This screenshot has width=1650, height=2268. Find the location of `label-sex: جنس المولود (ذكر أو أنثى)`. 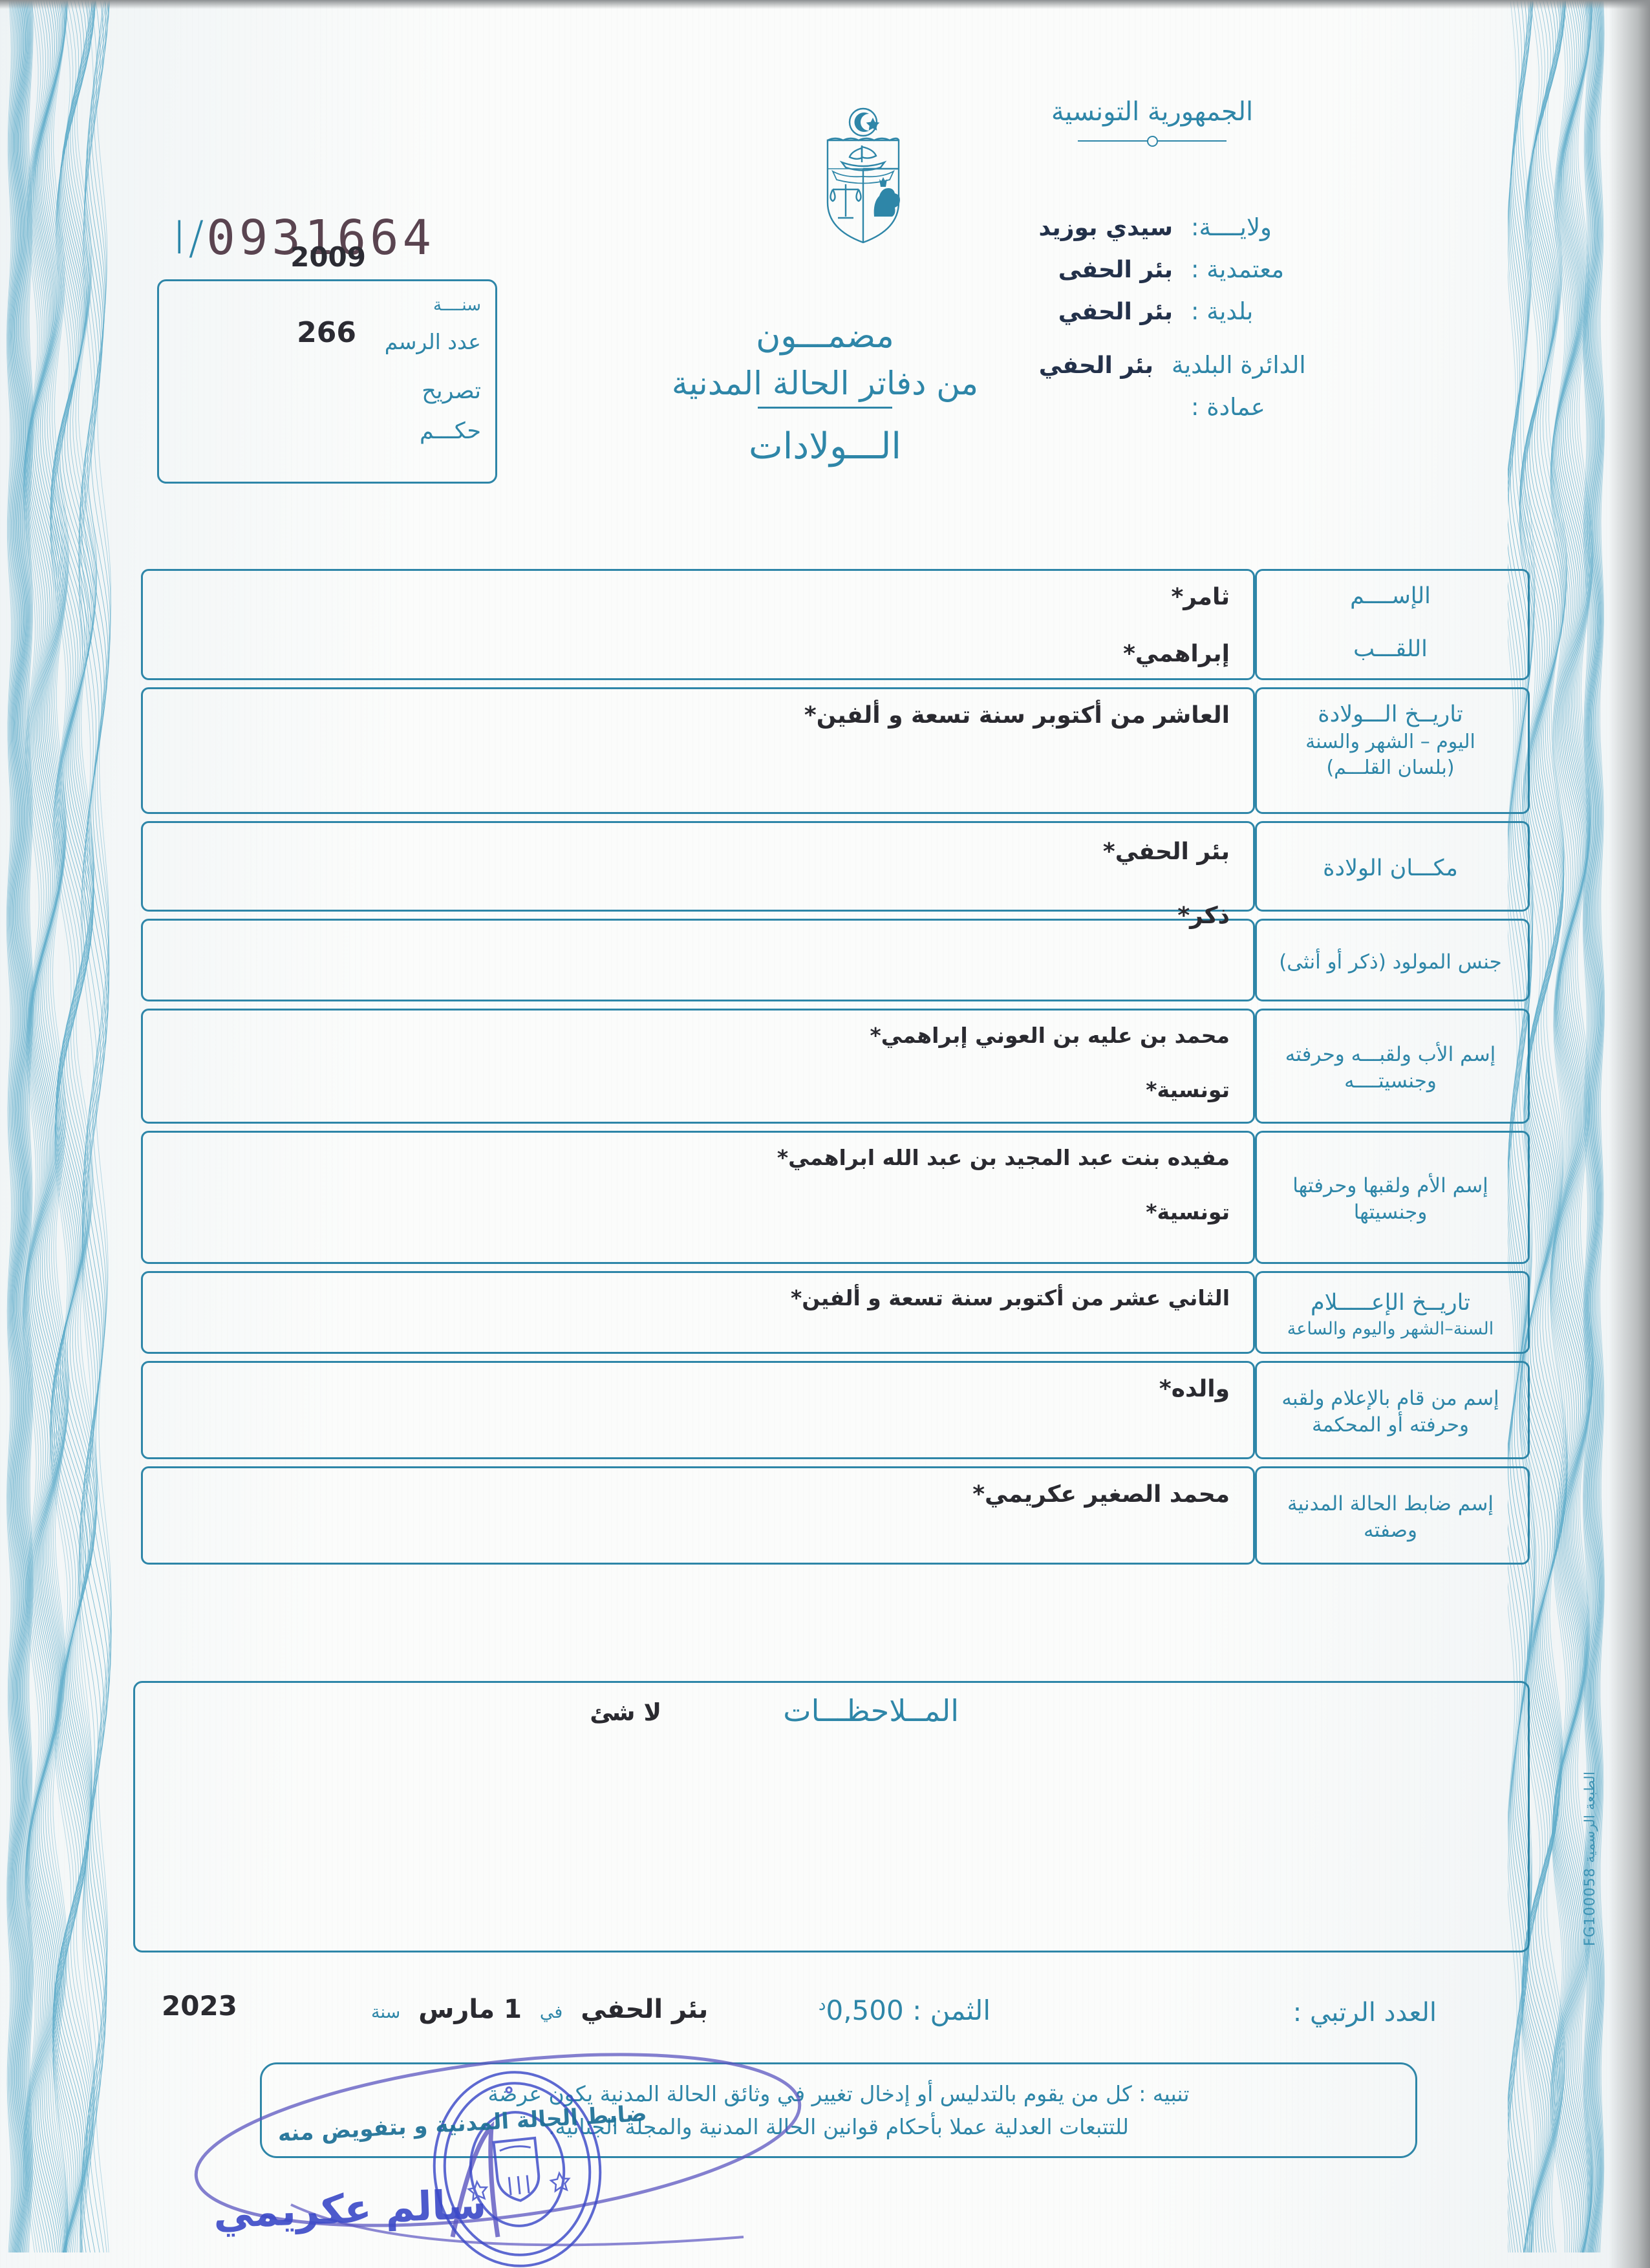

label-sex: جنس المولود (ذكر أو أنثى) is located at coordinates (1392, 960).